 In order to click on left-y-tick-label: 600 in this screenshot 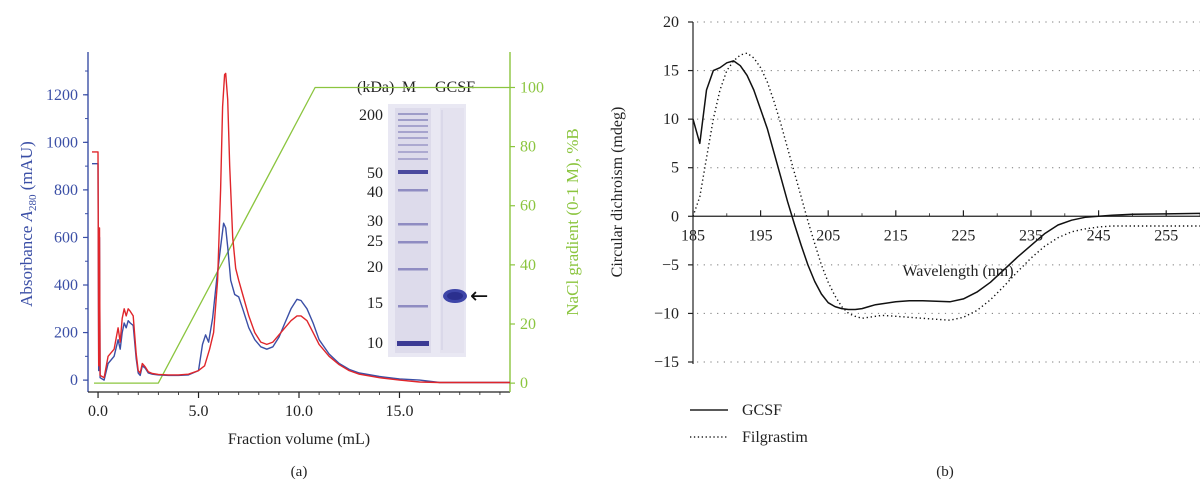, I will do `click(66, 237)`.